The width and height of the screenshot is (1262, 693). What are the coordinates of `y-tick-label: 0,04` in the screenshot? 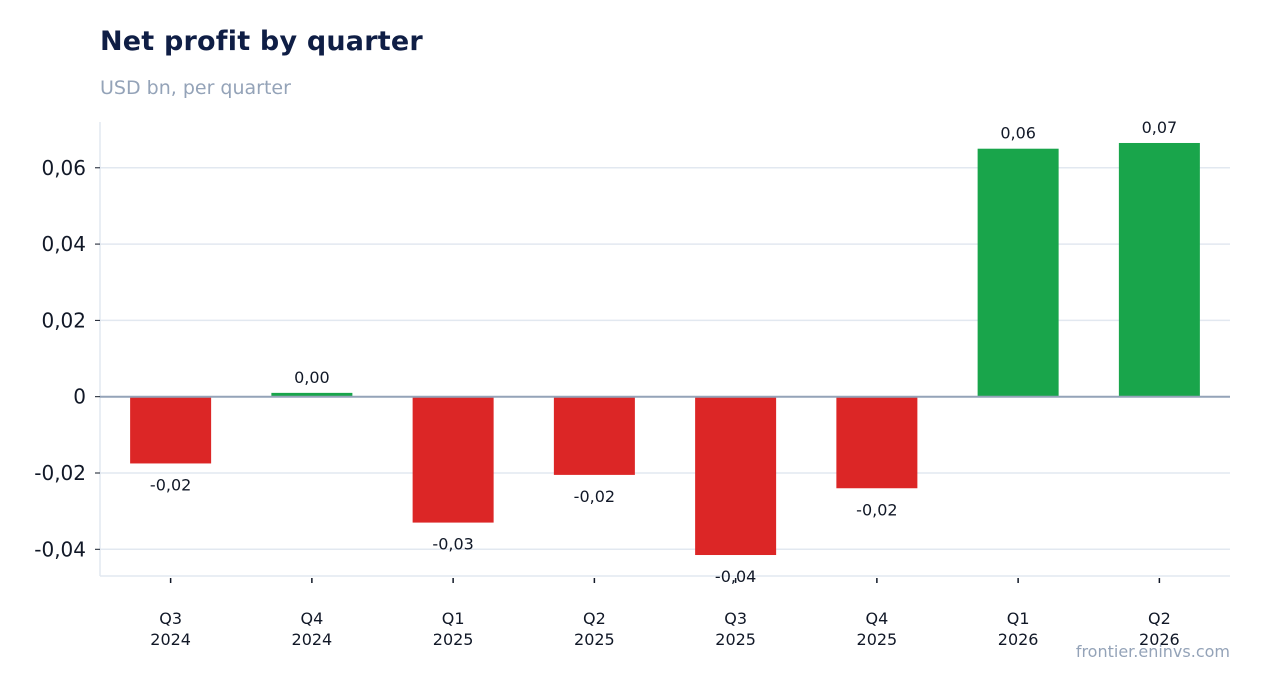 It's located at (63, 244).